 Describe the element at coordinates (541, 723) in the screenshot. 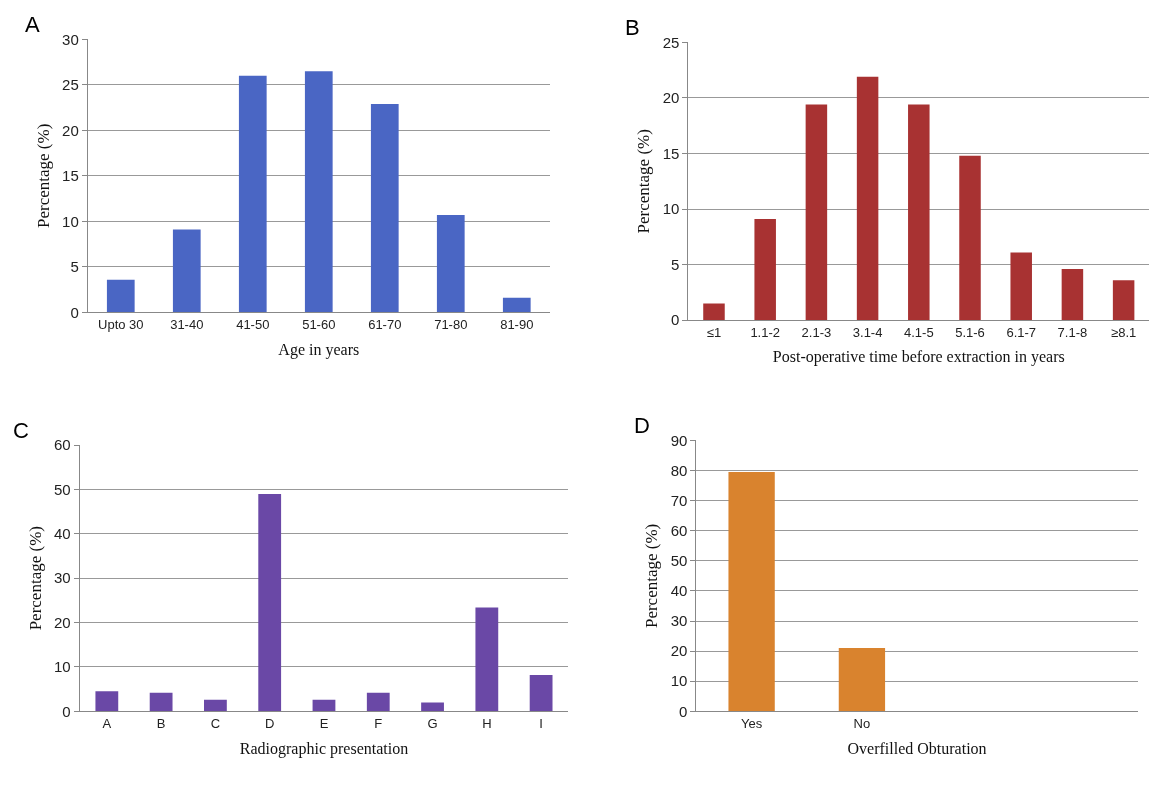

I see `x-tick-label: I` at that location.